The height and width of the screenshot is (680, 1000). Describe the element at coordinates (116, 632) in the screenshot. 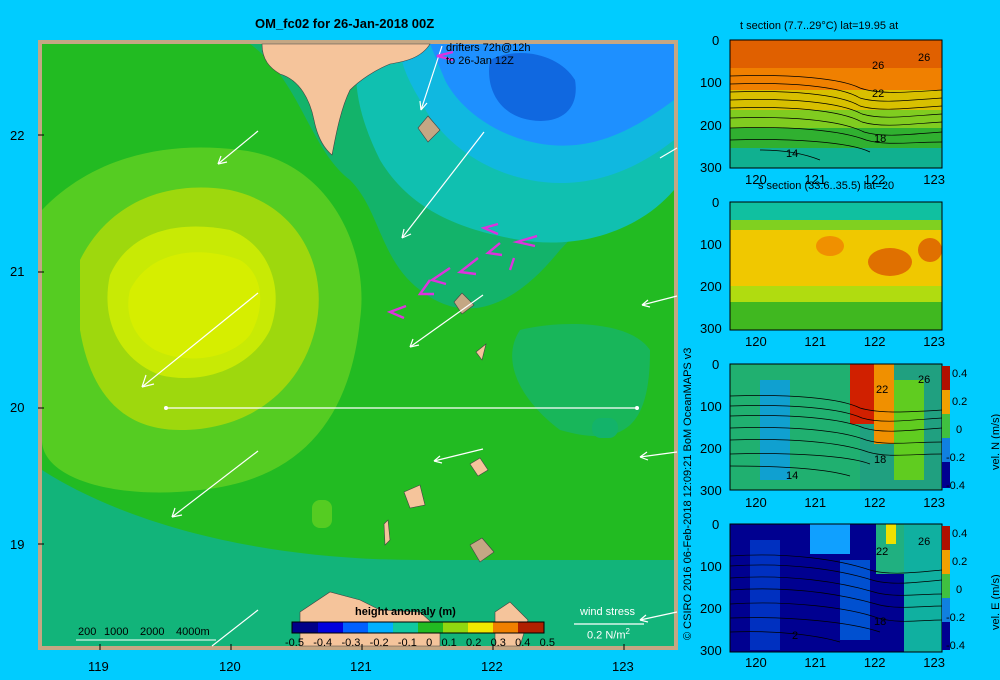

I see `depth-legend-1000: 1000` at that location.